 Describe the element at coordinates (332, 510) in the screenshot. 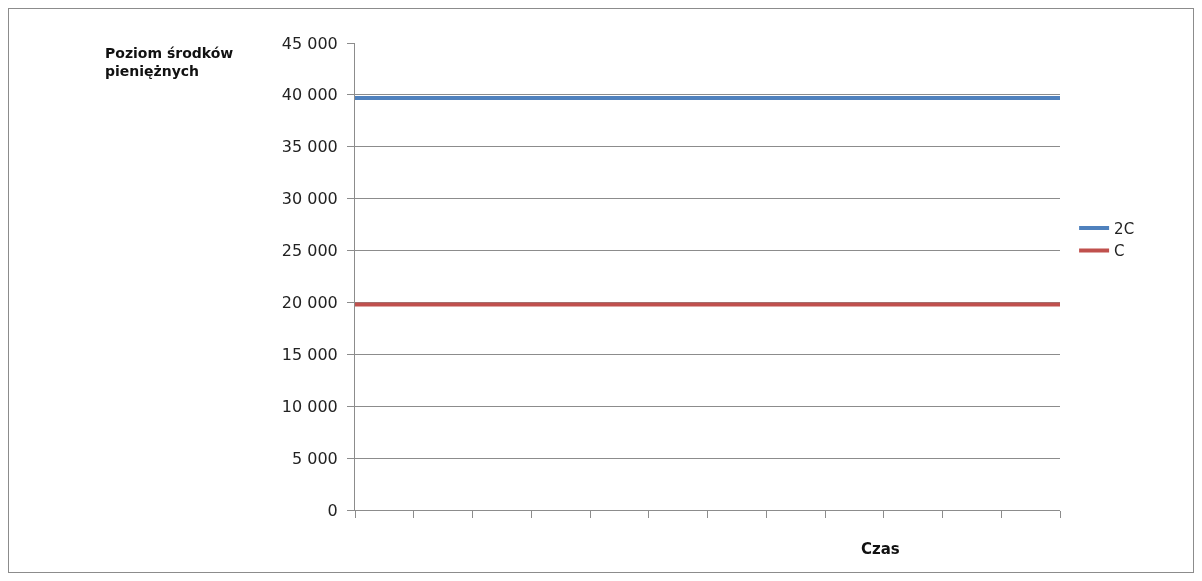

I see `y-tick-label: 0` at that location.